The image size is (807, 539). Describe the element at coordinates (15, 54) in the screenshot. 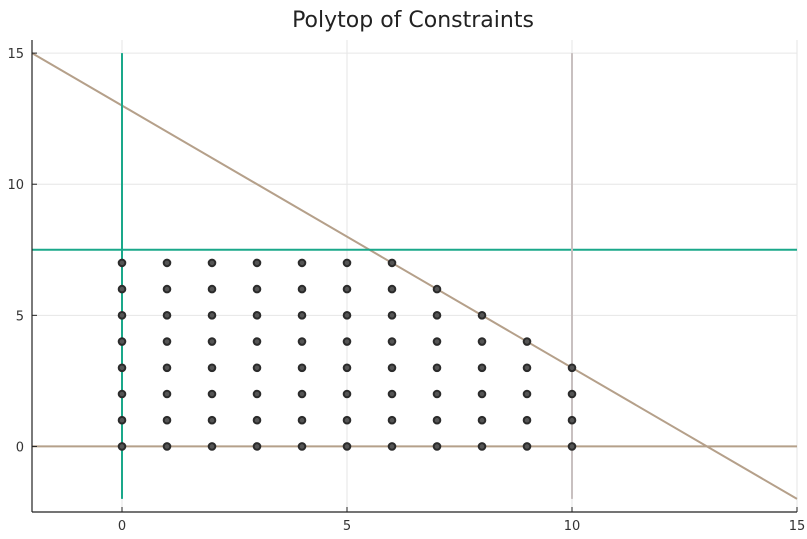

I see `y-tick-label: 15` at that location.